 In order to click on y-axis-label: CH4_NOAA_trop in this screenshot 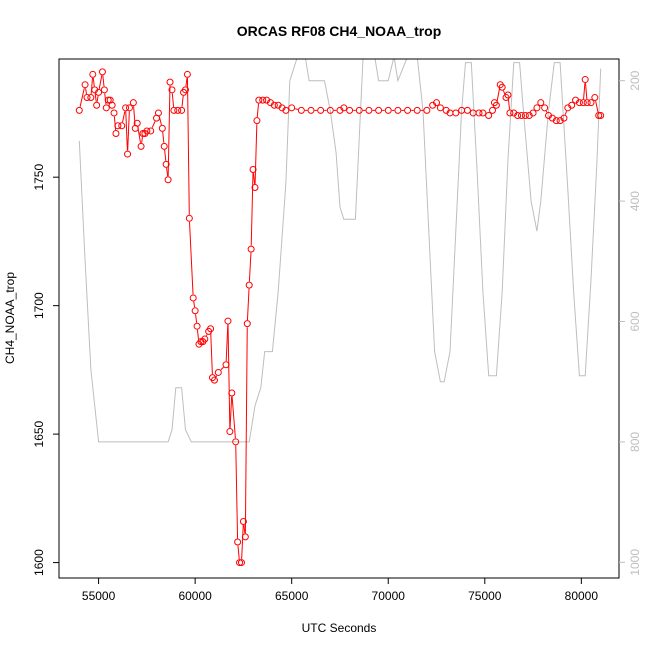, I will do `click(10, 318)`.